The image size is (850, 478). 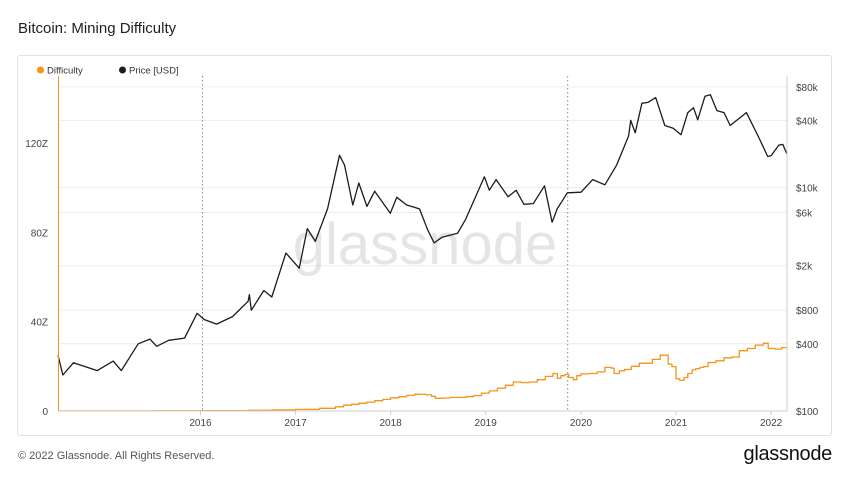 What do you see at coordinates (804, 267) in the screenshot?
I see `y-right-tick-label: $2k` at bounding box center [804, 267].